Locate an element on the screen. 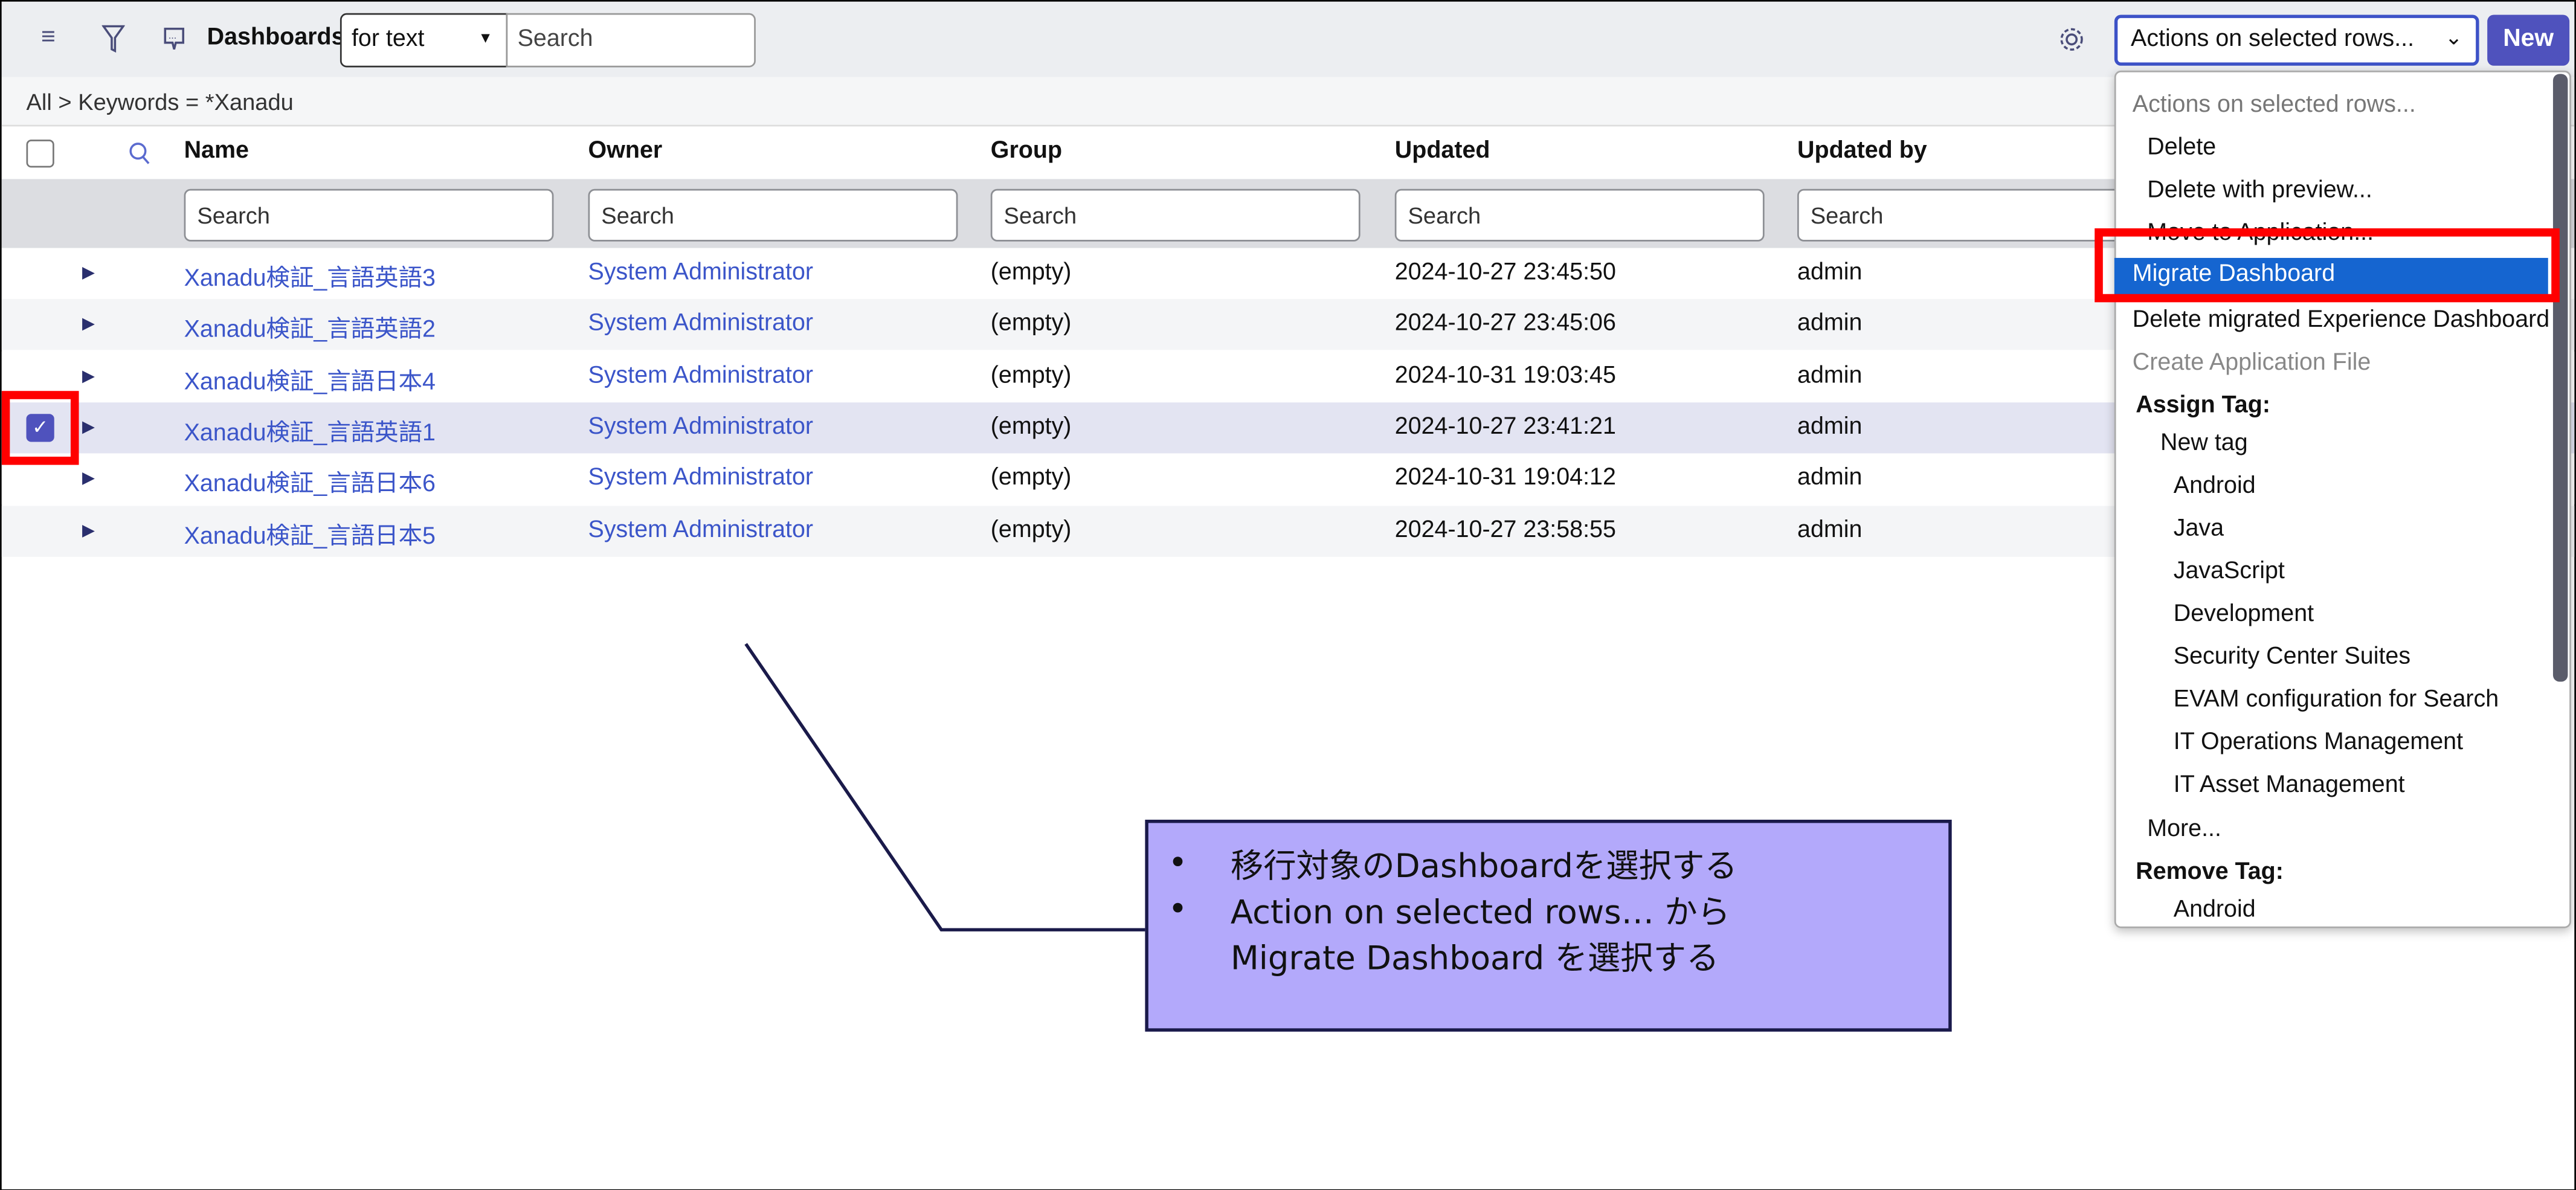 The image size is (2576, 1190). search-mode-select: for text ▼ is located at coordinates (424, 40).